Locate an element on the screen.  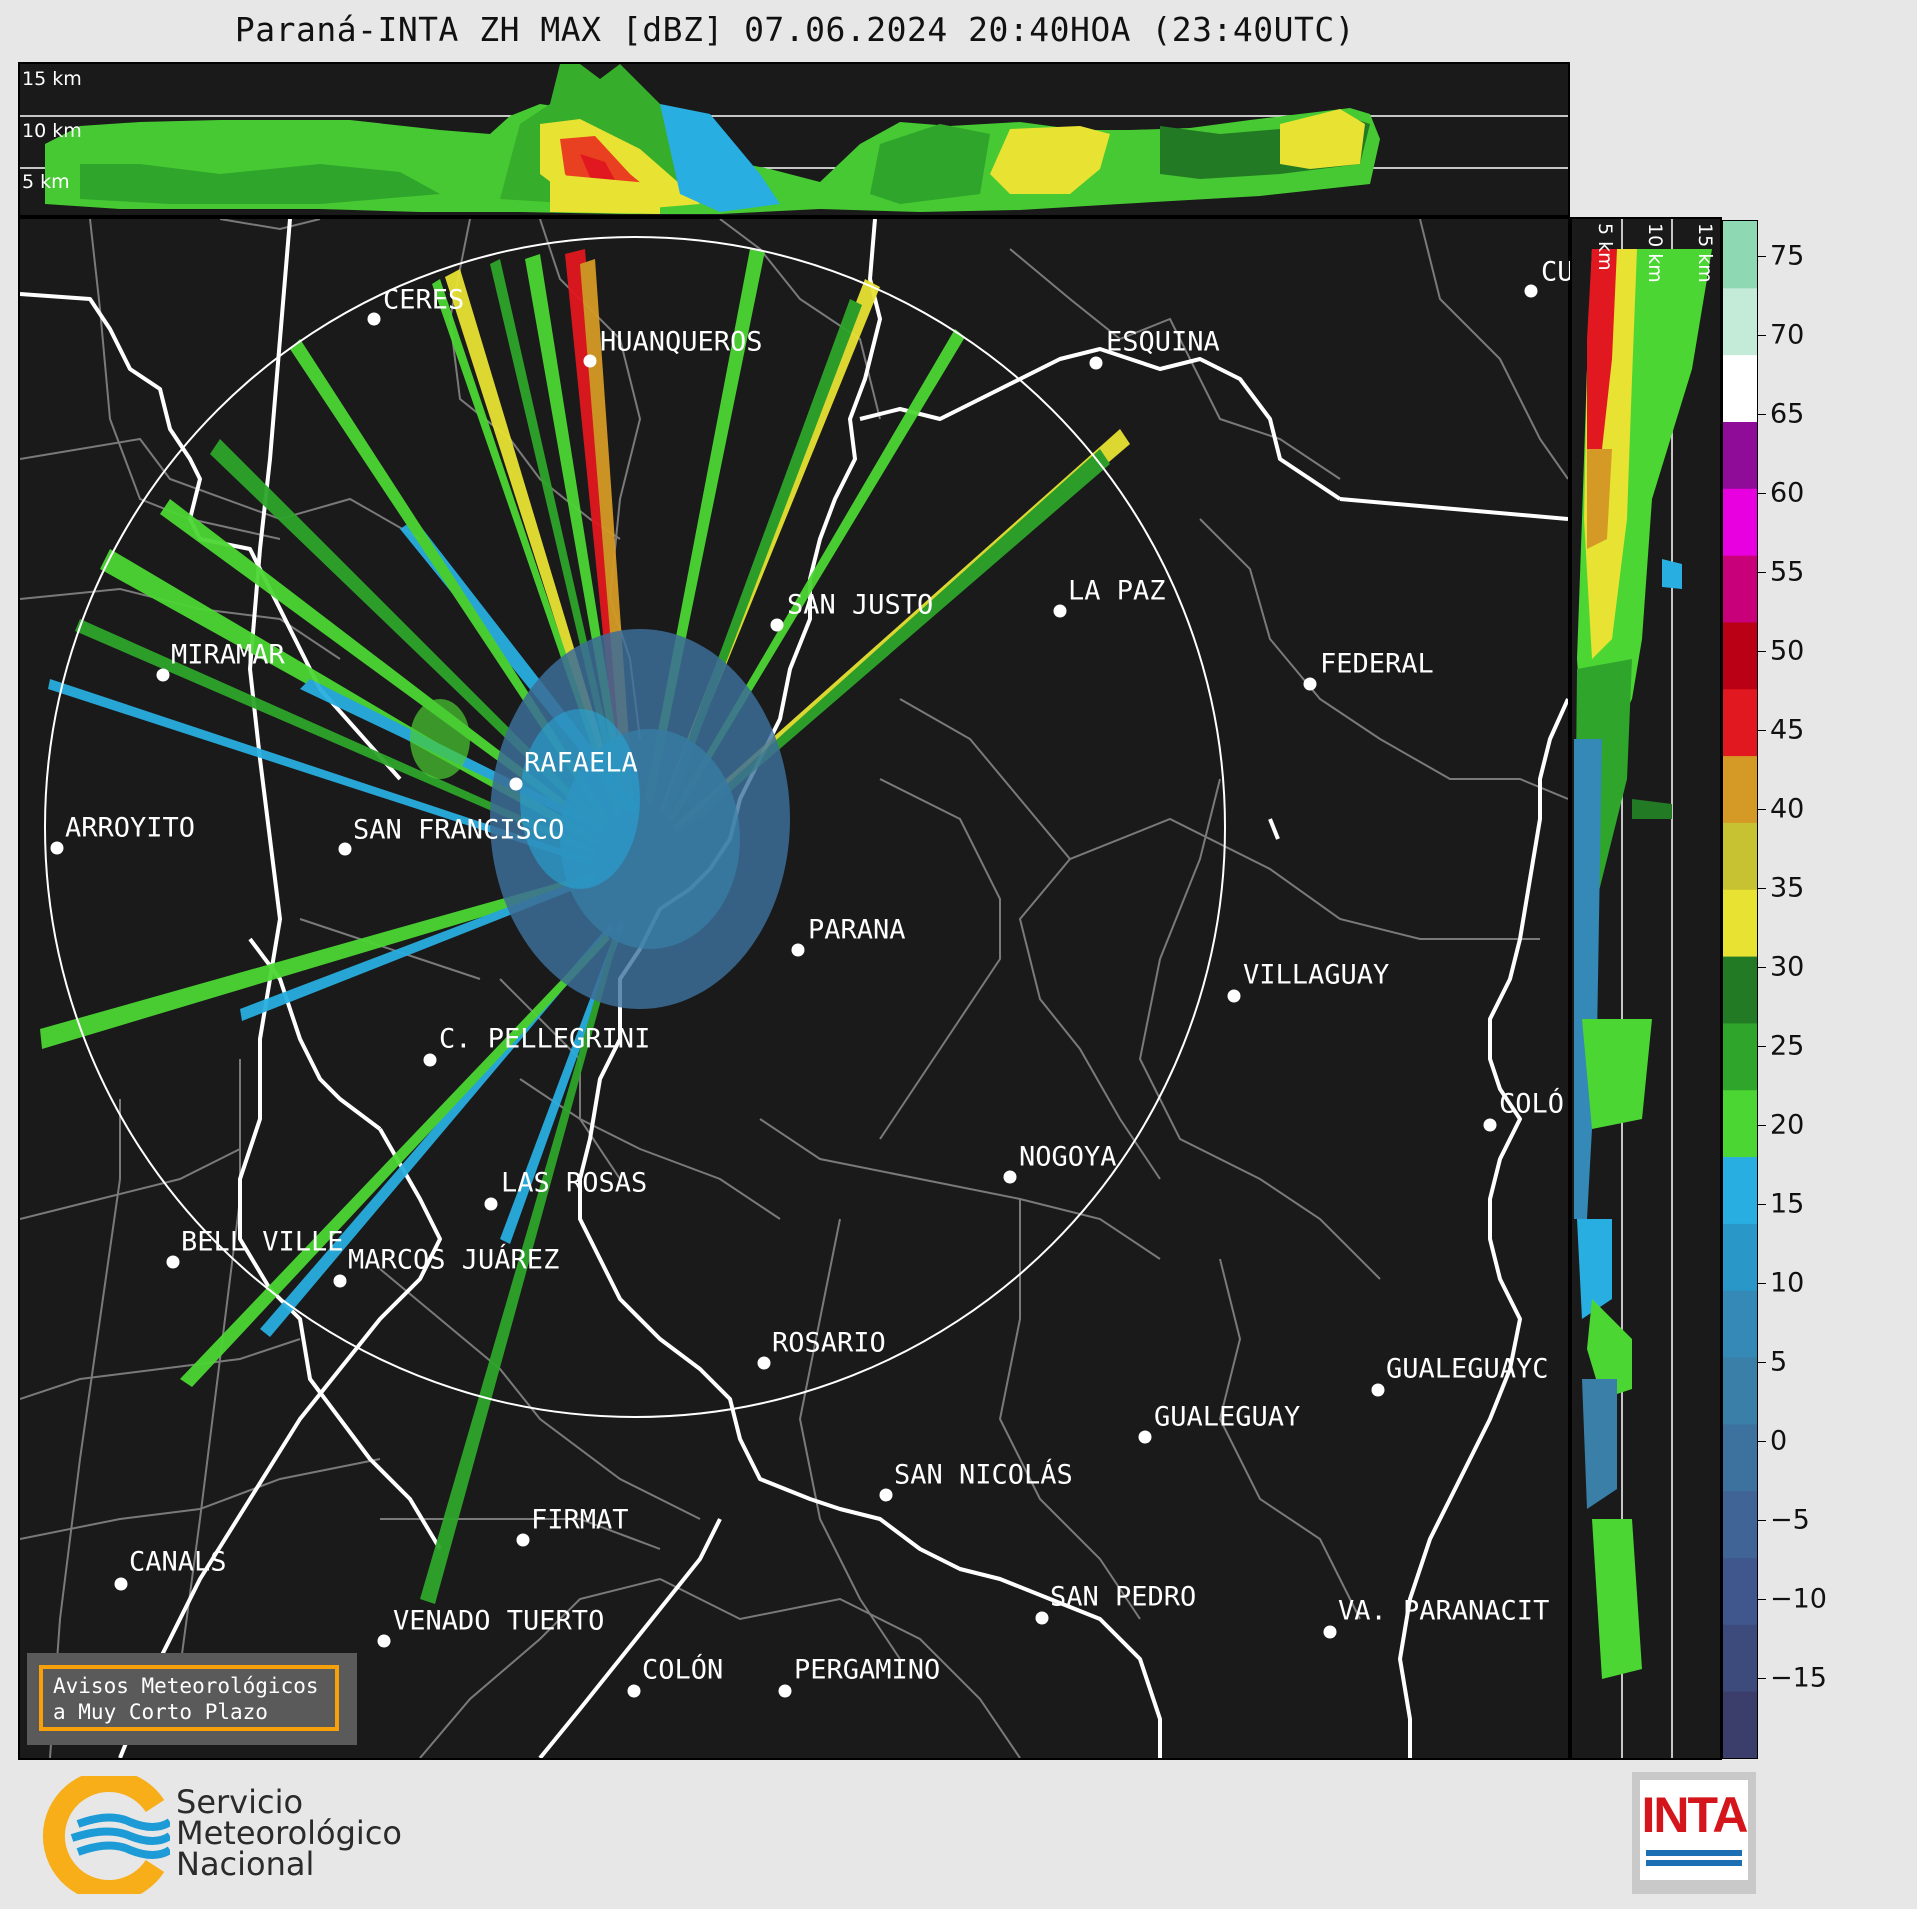
colorbar-tick-label: 5 is located at coordinates (1779, 1362).